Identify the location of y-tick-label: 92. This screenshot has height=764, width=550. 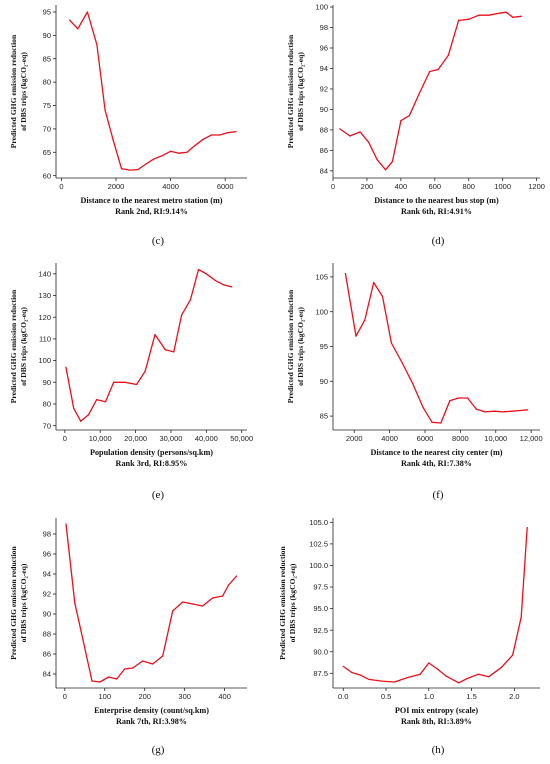
(324, 89).